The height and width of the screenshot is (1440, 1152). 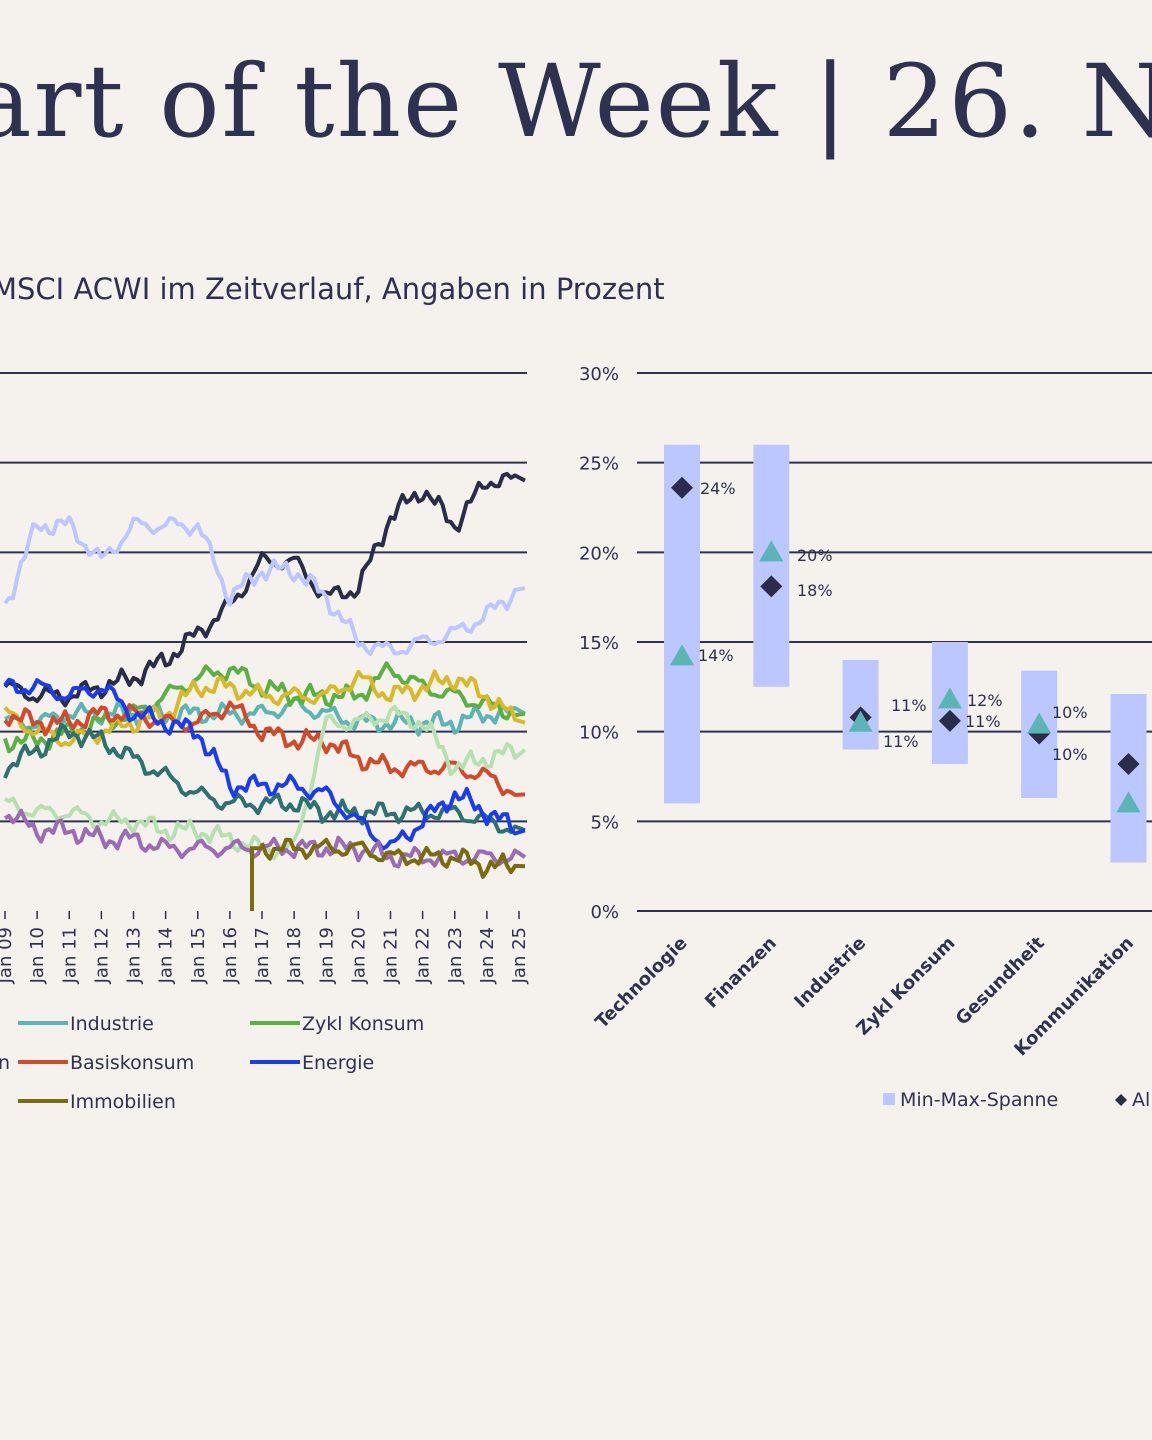 What do you see at coordinates (604, 912) in the screenshot?
I see `y-tick-label: 0%` at bounding box center [604, 912].